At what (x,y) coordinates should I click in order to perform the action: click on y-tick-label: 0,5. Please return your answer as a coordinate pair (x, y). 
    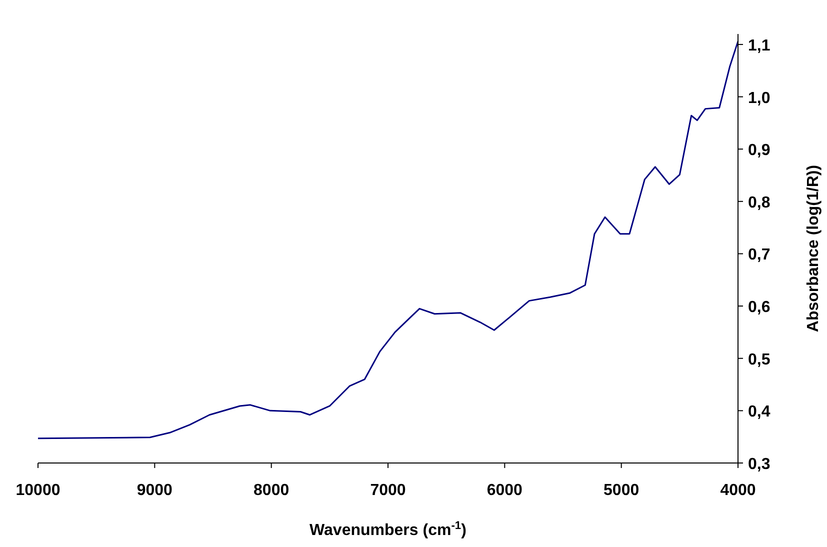
    Looking at the image, I should click on (759, 359).